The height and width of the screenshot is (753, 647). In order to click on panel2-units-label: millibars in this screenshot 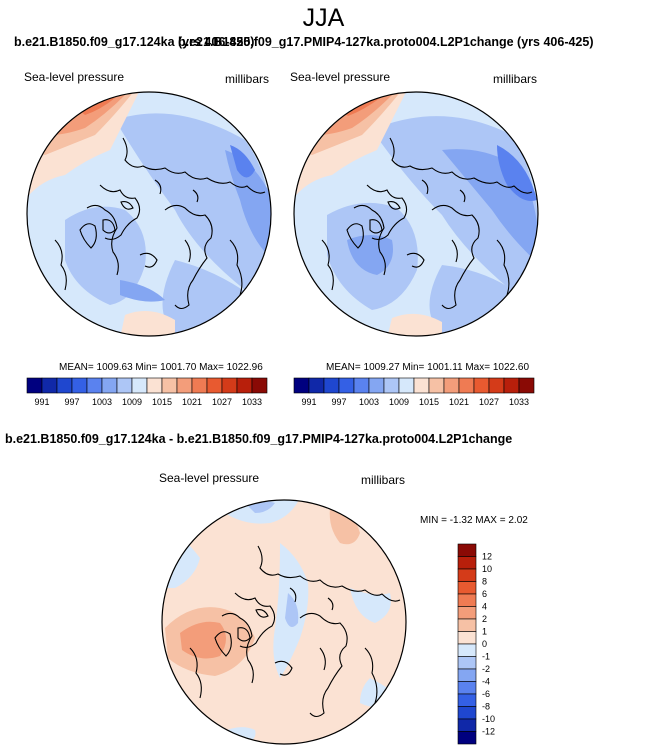, I will do `click(515, 79)`.